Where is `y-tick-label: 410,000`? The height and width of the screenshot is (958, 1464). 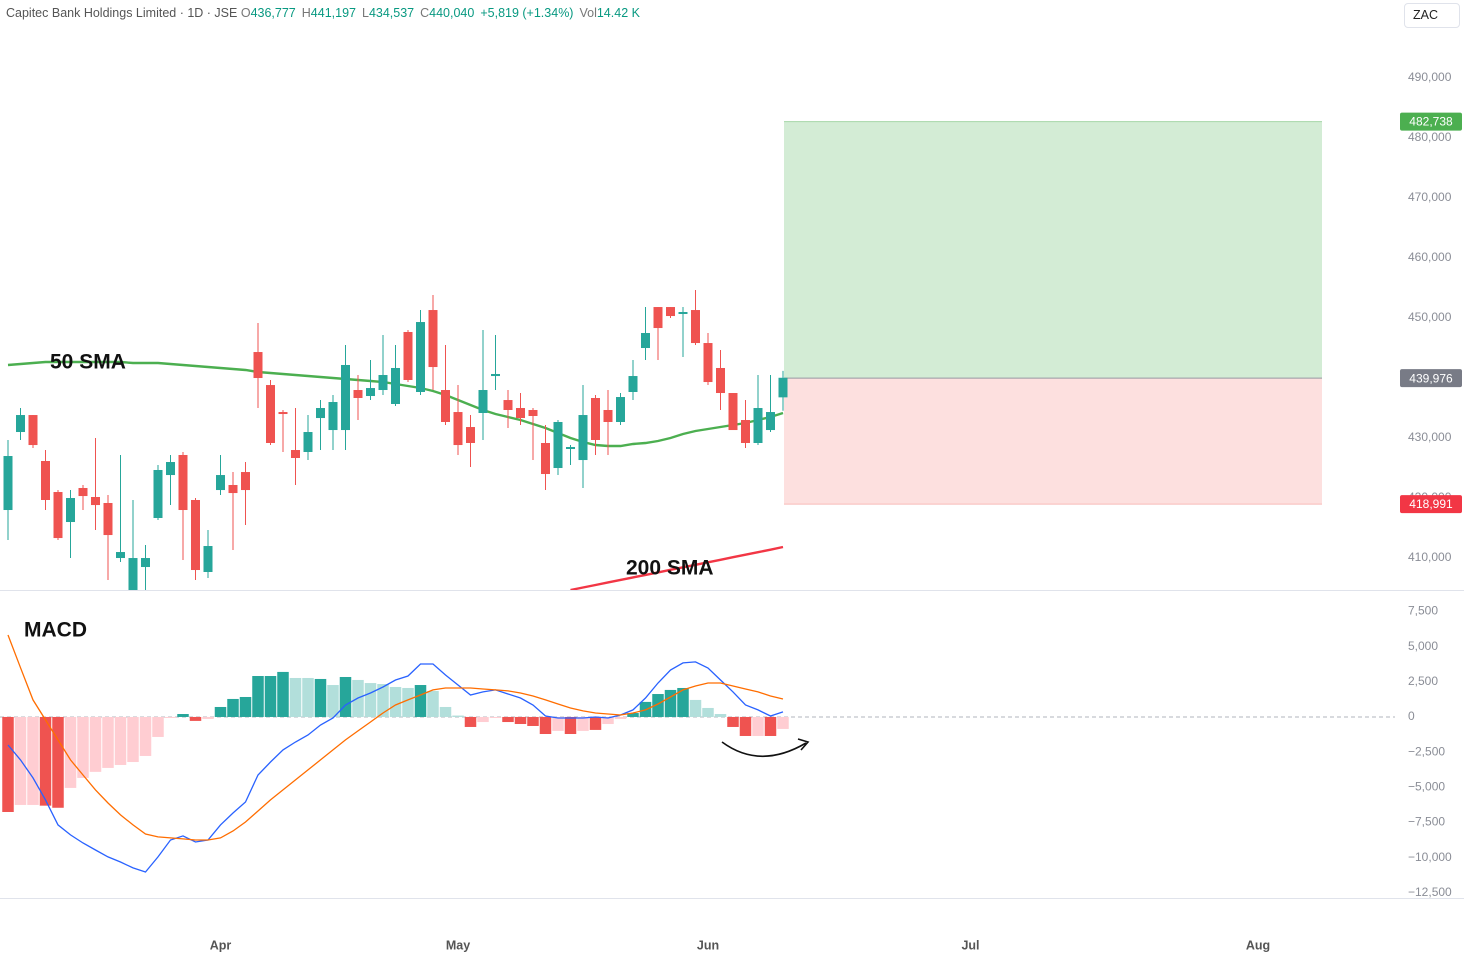
y-tick-label: 410,000 is located at coordinates (1430, 557).